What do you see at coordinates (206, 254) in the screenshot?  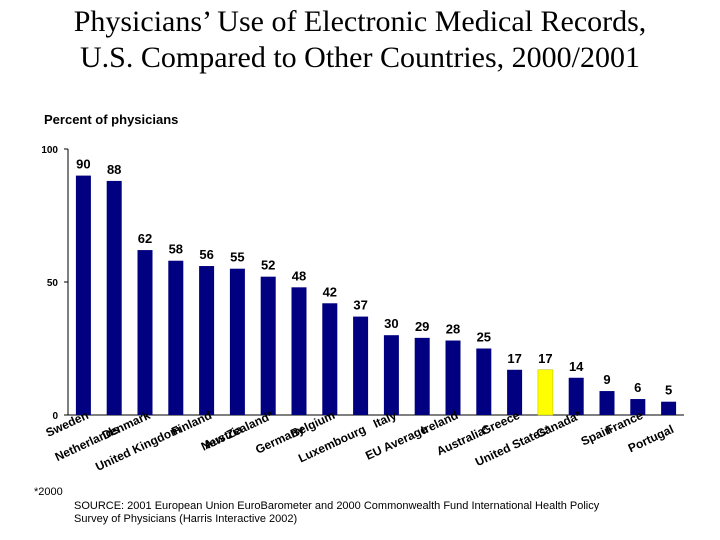 I see `bar-value-label: 56` at bounding box center [206, 254].